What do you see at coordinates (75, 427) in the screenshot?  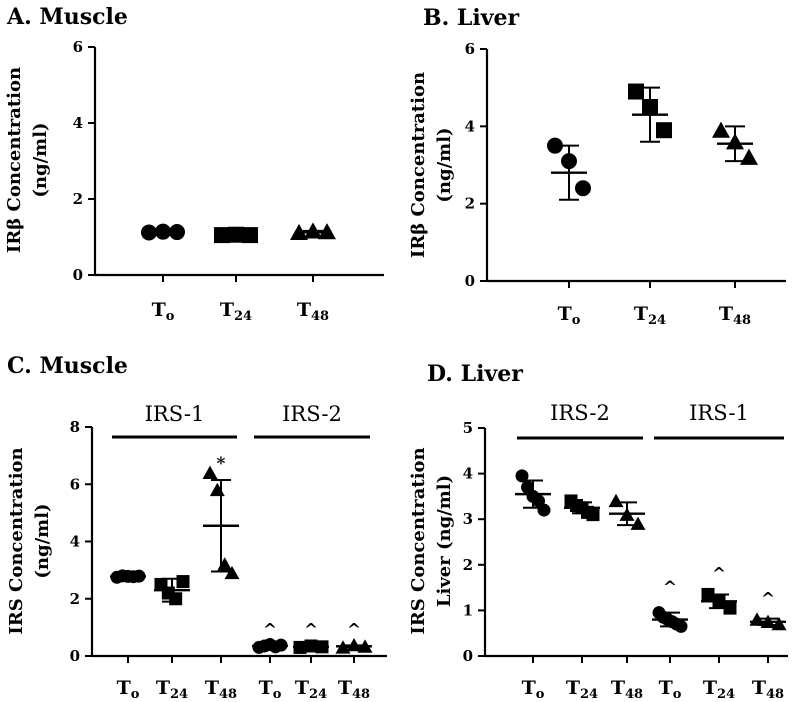 I see `y-tick-label: 8` at bounding box center [75, 427].